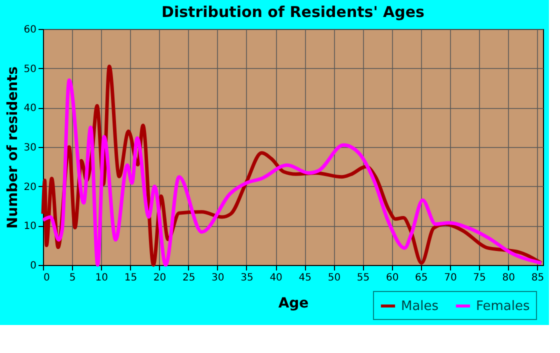 The height and width of the screenshot is (353, 560). I want to click on x-tick-label: 75, so click(479, 278).